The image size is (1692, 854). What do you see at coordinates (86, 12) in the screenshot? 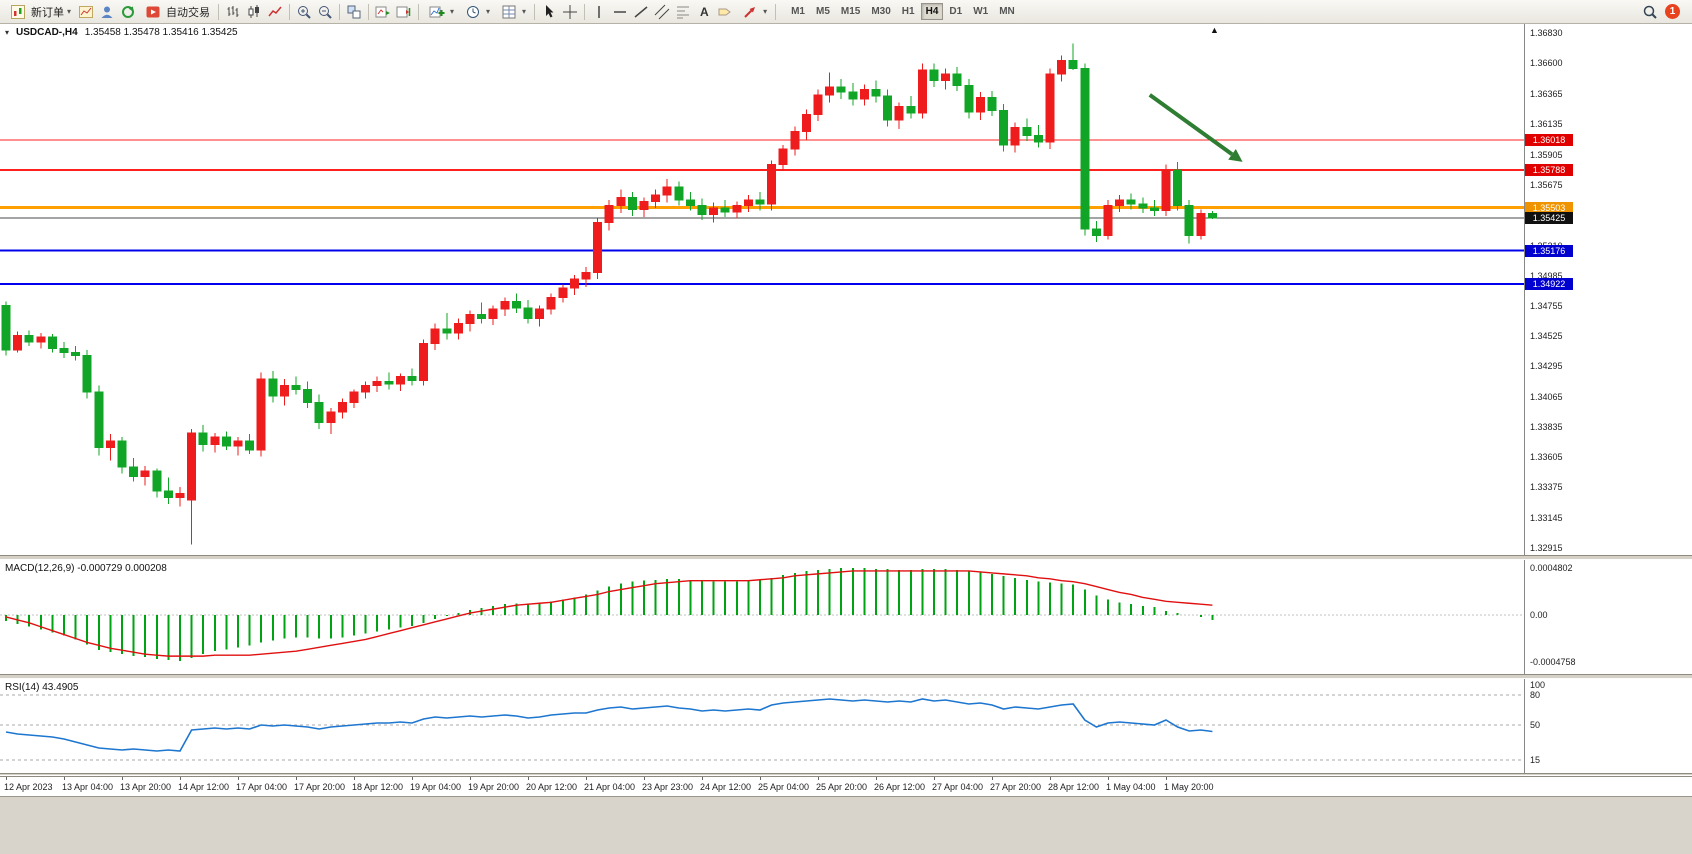
I see `new-chart-icon` at bounding box center [86, 12].